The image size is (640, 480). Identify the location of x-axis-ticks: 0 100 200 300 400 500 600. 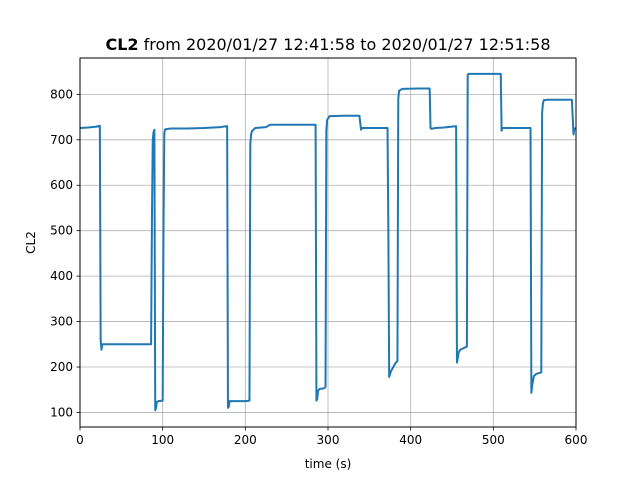
(331, 437).